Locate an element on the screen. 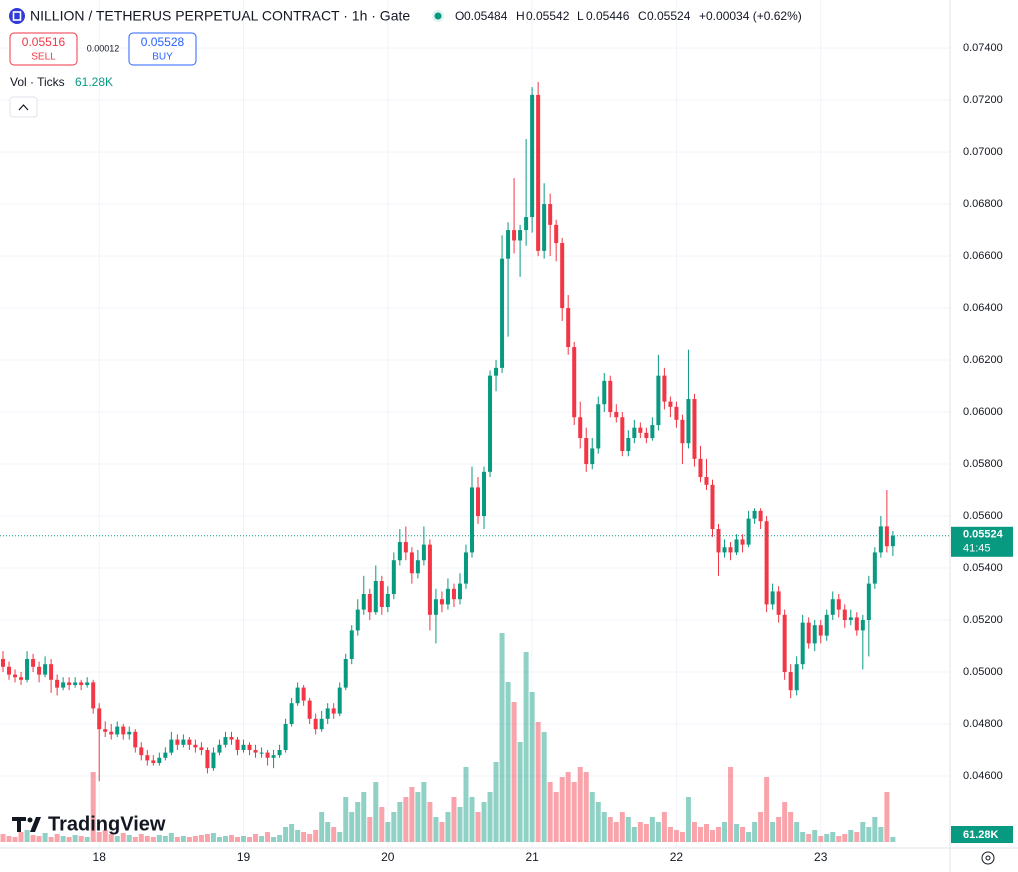 Image resolution: width=1018 pixels, height=872 pixels. collapse-button is located at coordinates (23, 107).